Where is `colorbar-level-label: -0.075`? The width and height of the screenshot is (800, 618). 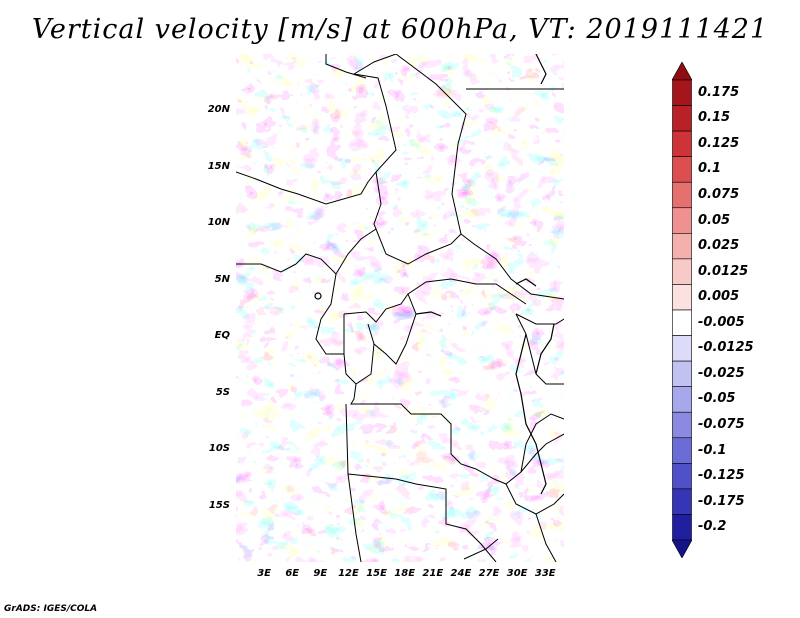
colorbar-level-label: -0.075 is located at coordinates (721, 424).